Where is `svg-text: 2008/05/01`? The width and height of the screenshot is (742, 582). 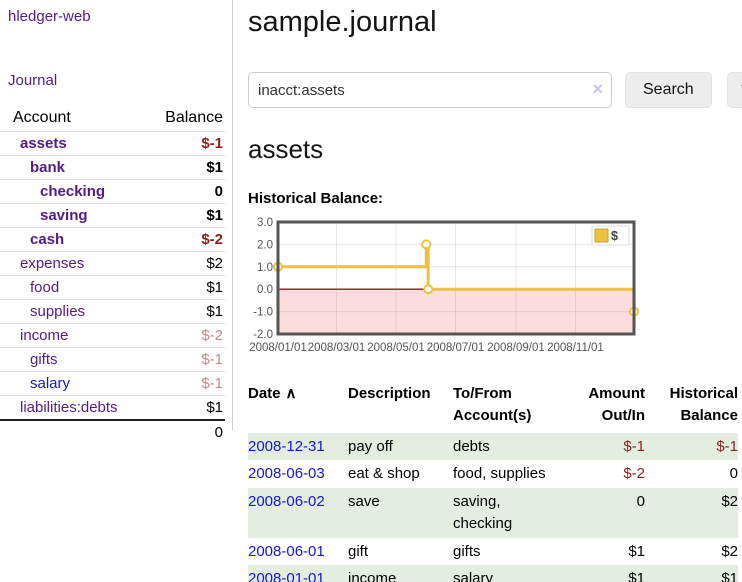
svg-text: 2008/05/01 is located at coordinates (396, 348).